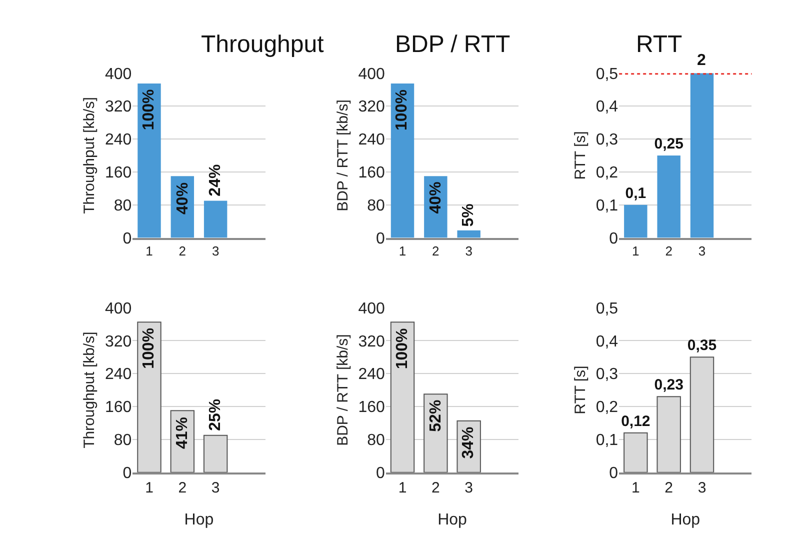 This screenshot has width=804, height=555. I want to click on annotation: 34%, so click(468, 442).